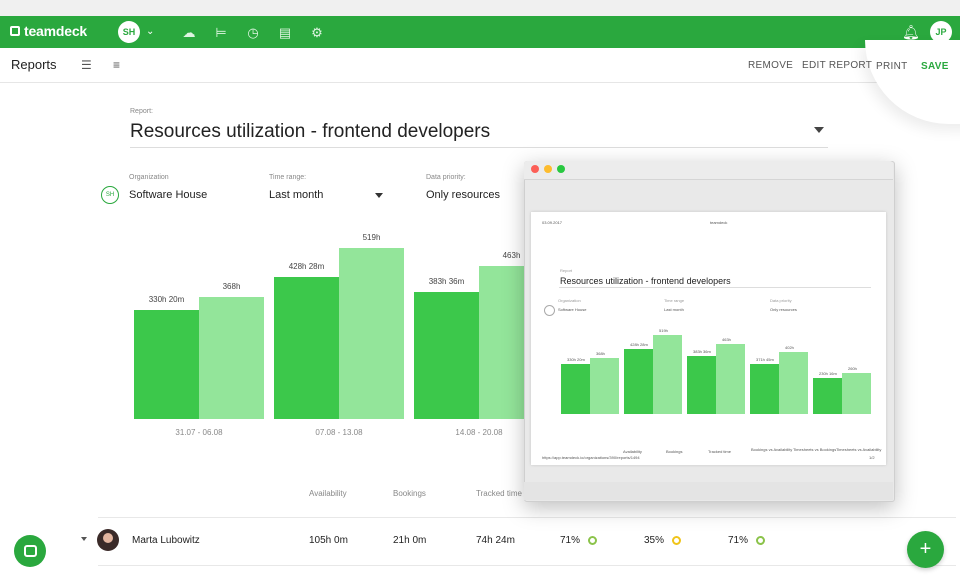 This screenshot has width=960, height=584. What do you see at coordinates (117, 65) in the screenshot?
I see `list-icon: ≡` at bounding box center [117, 65].